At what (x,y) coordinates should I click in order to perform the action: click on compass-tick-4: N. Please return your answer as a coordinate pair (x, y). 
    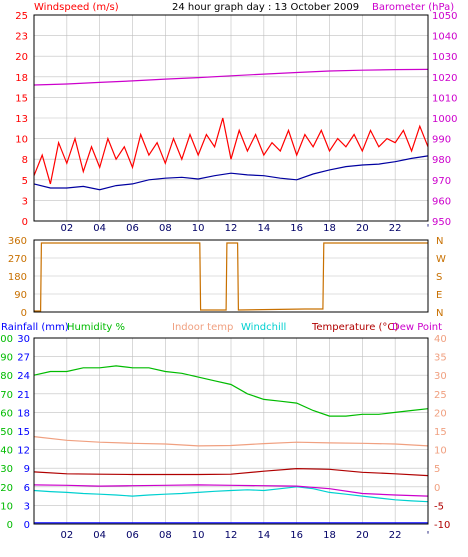
    Looking at the image, I should click on (439, 241).